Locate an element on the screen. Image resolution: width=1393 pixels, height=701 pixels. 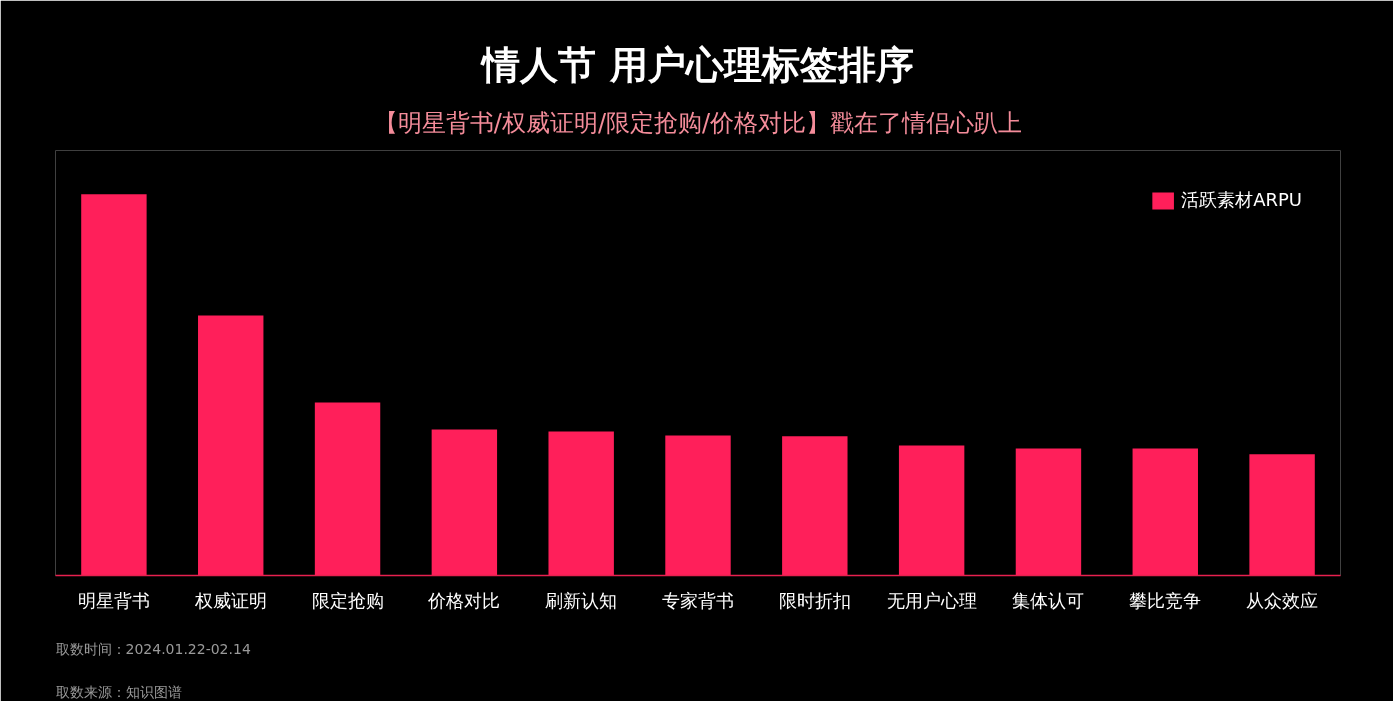
x-tick-label: 刷新认知 is located at coordinates (581, 600).